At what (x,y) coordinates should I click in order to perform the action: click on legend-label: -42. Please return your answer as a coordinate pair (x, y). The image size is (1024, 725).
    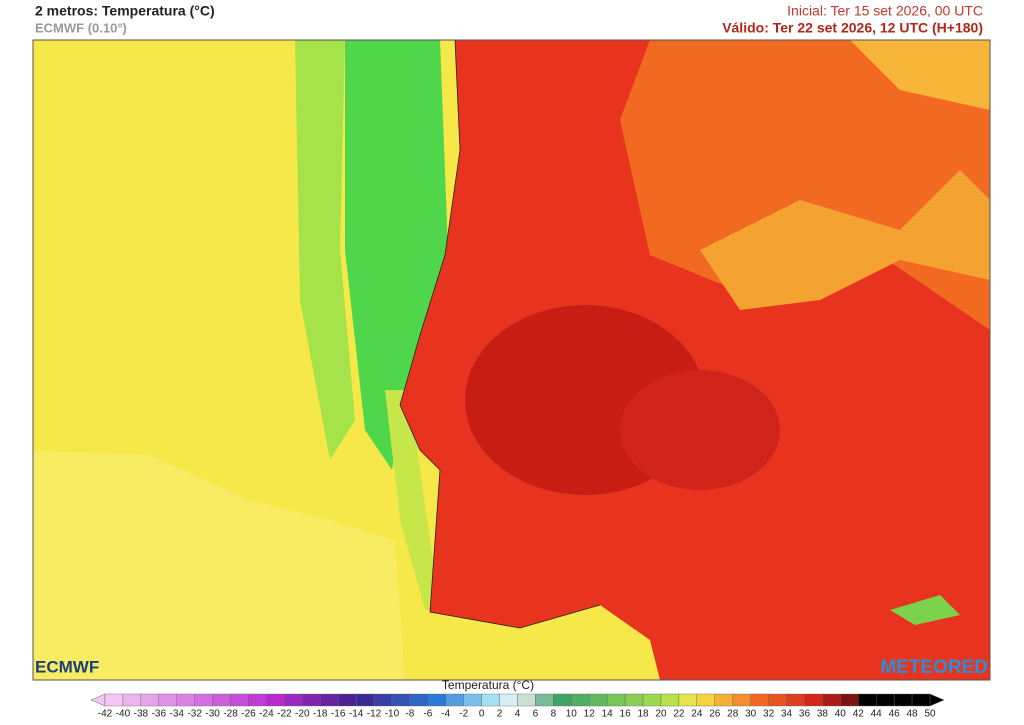
    Looking at the image, I should click on (105, 714).